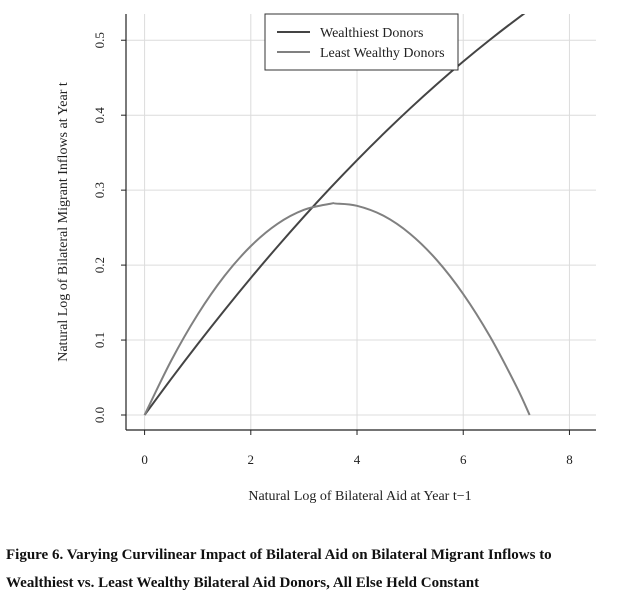 The height and width of the screenshot is (597, 620). Describe the element at coordinates (99, 190) in the screenshot. I see `y-tick-label-3: 0.3` at that location.